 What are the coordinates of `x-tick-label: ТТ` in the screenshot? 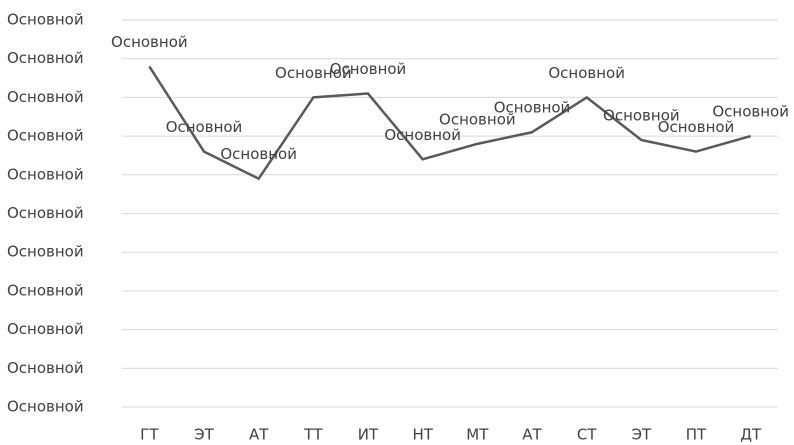 It's located at (313, 435).